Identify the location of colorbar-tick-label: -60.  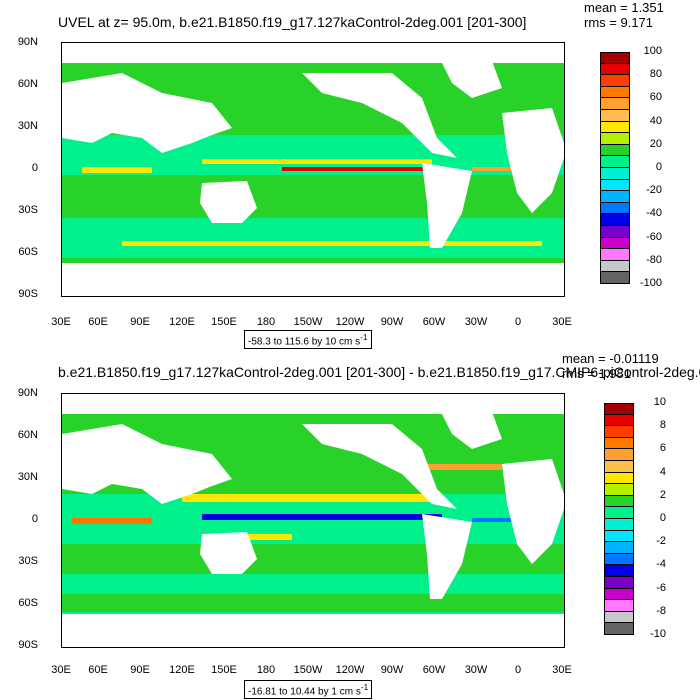
(654, 236).